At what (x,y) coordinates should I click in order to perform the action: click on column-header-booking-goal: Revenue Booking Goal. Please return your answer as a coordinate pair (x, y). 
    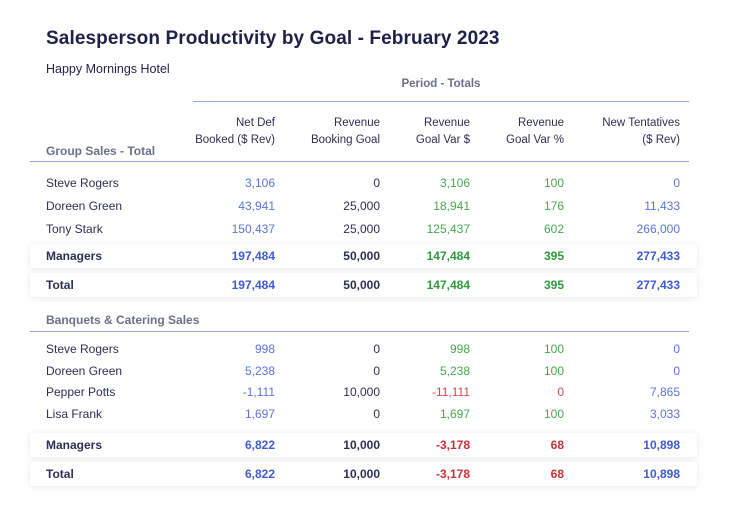
    Looking at the image, I should click on (345, 131).